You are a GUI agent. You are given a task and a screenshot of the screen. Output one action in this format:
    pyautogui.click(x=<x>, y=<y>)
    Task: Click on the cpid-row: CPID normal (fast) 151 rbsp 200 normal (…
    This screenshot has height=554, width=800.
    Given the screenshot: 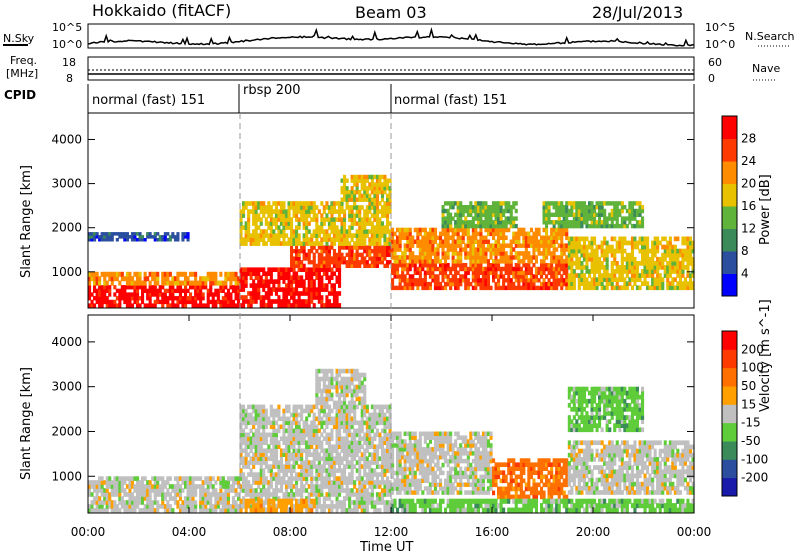 What is the action you would take?
    pyautogui.click(x=349, y=98)
    